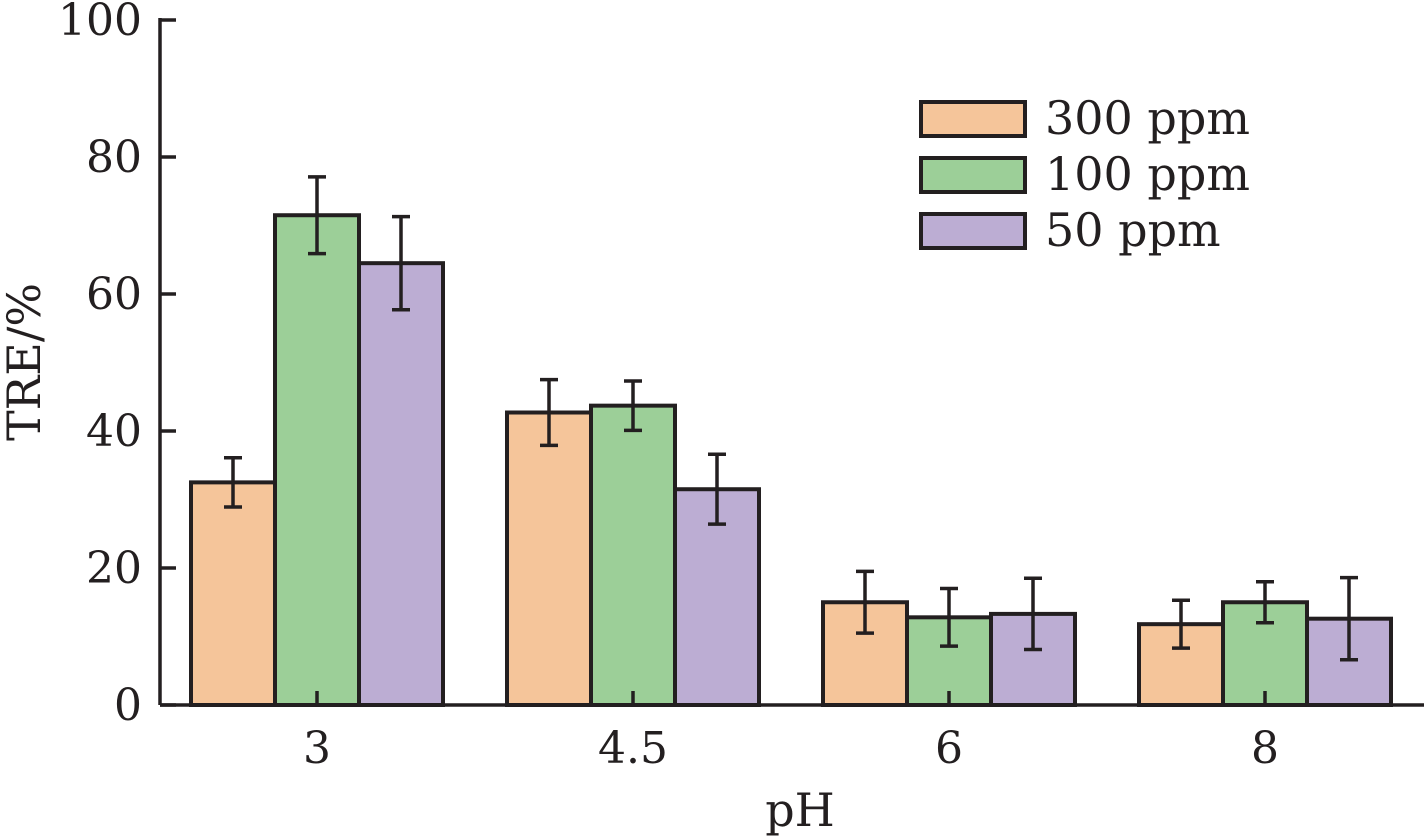 Image resolution: width=1426 pixels, height=836 pixels. Describe the element at coordinates (114, 294) in the screenshot. I see `y-tick-label: 60` at that location.